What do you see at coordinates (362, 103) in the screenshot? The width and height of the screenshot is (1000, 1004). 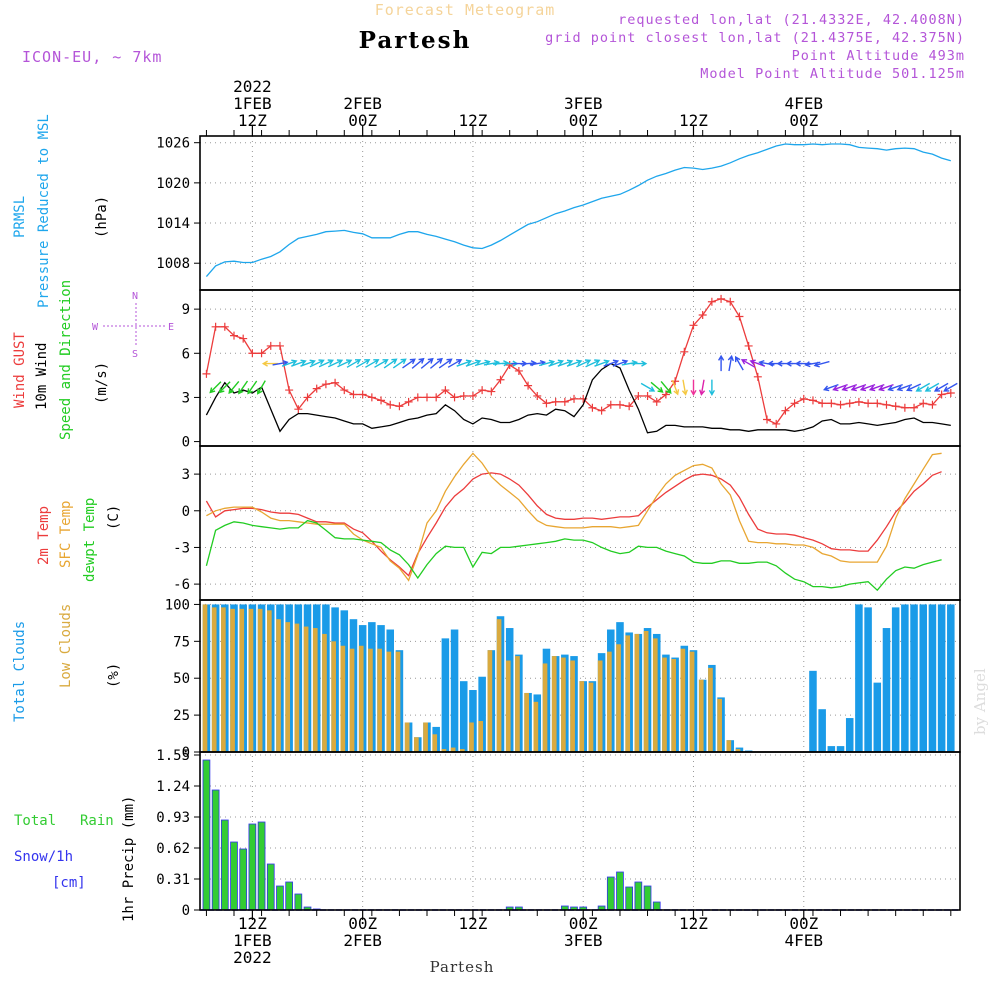 I see `x-top-label: 2FEB` at bounding box center [362, 103].